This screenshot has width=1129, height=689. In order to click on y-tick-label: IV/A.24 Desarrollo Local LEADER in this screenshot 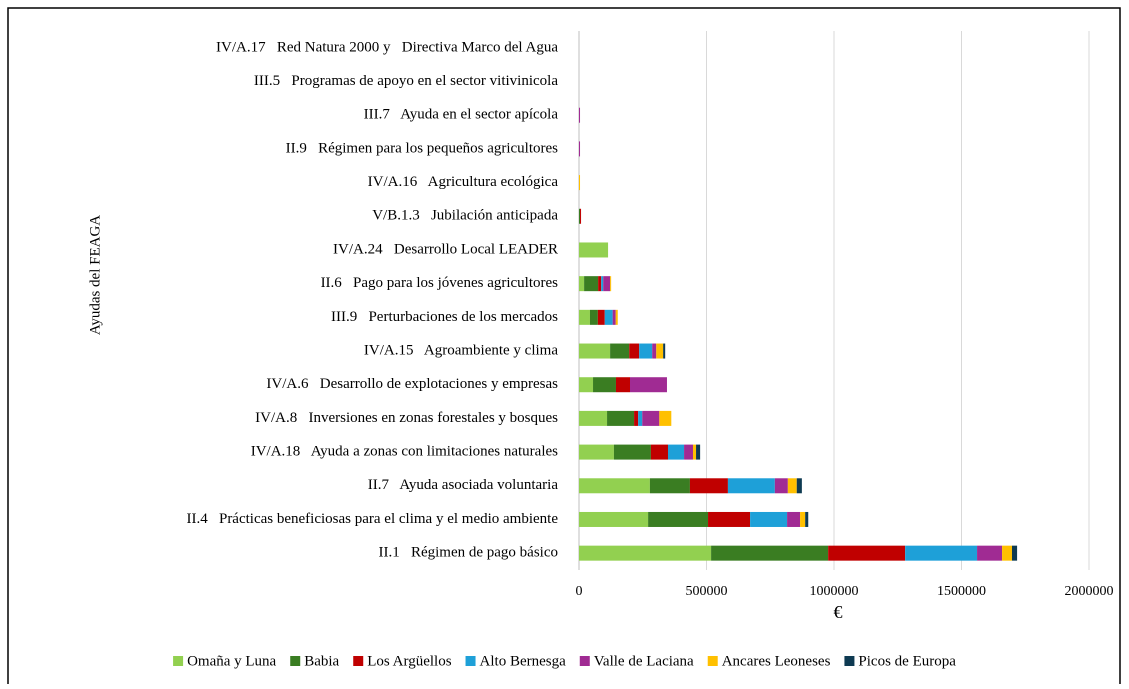, I will do `click(445, 249)`.